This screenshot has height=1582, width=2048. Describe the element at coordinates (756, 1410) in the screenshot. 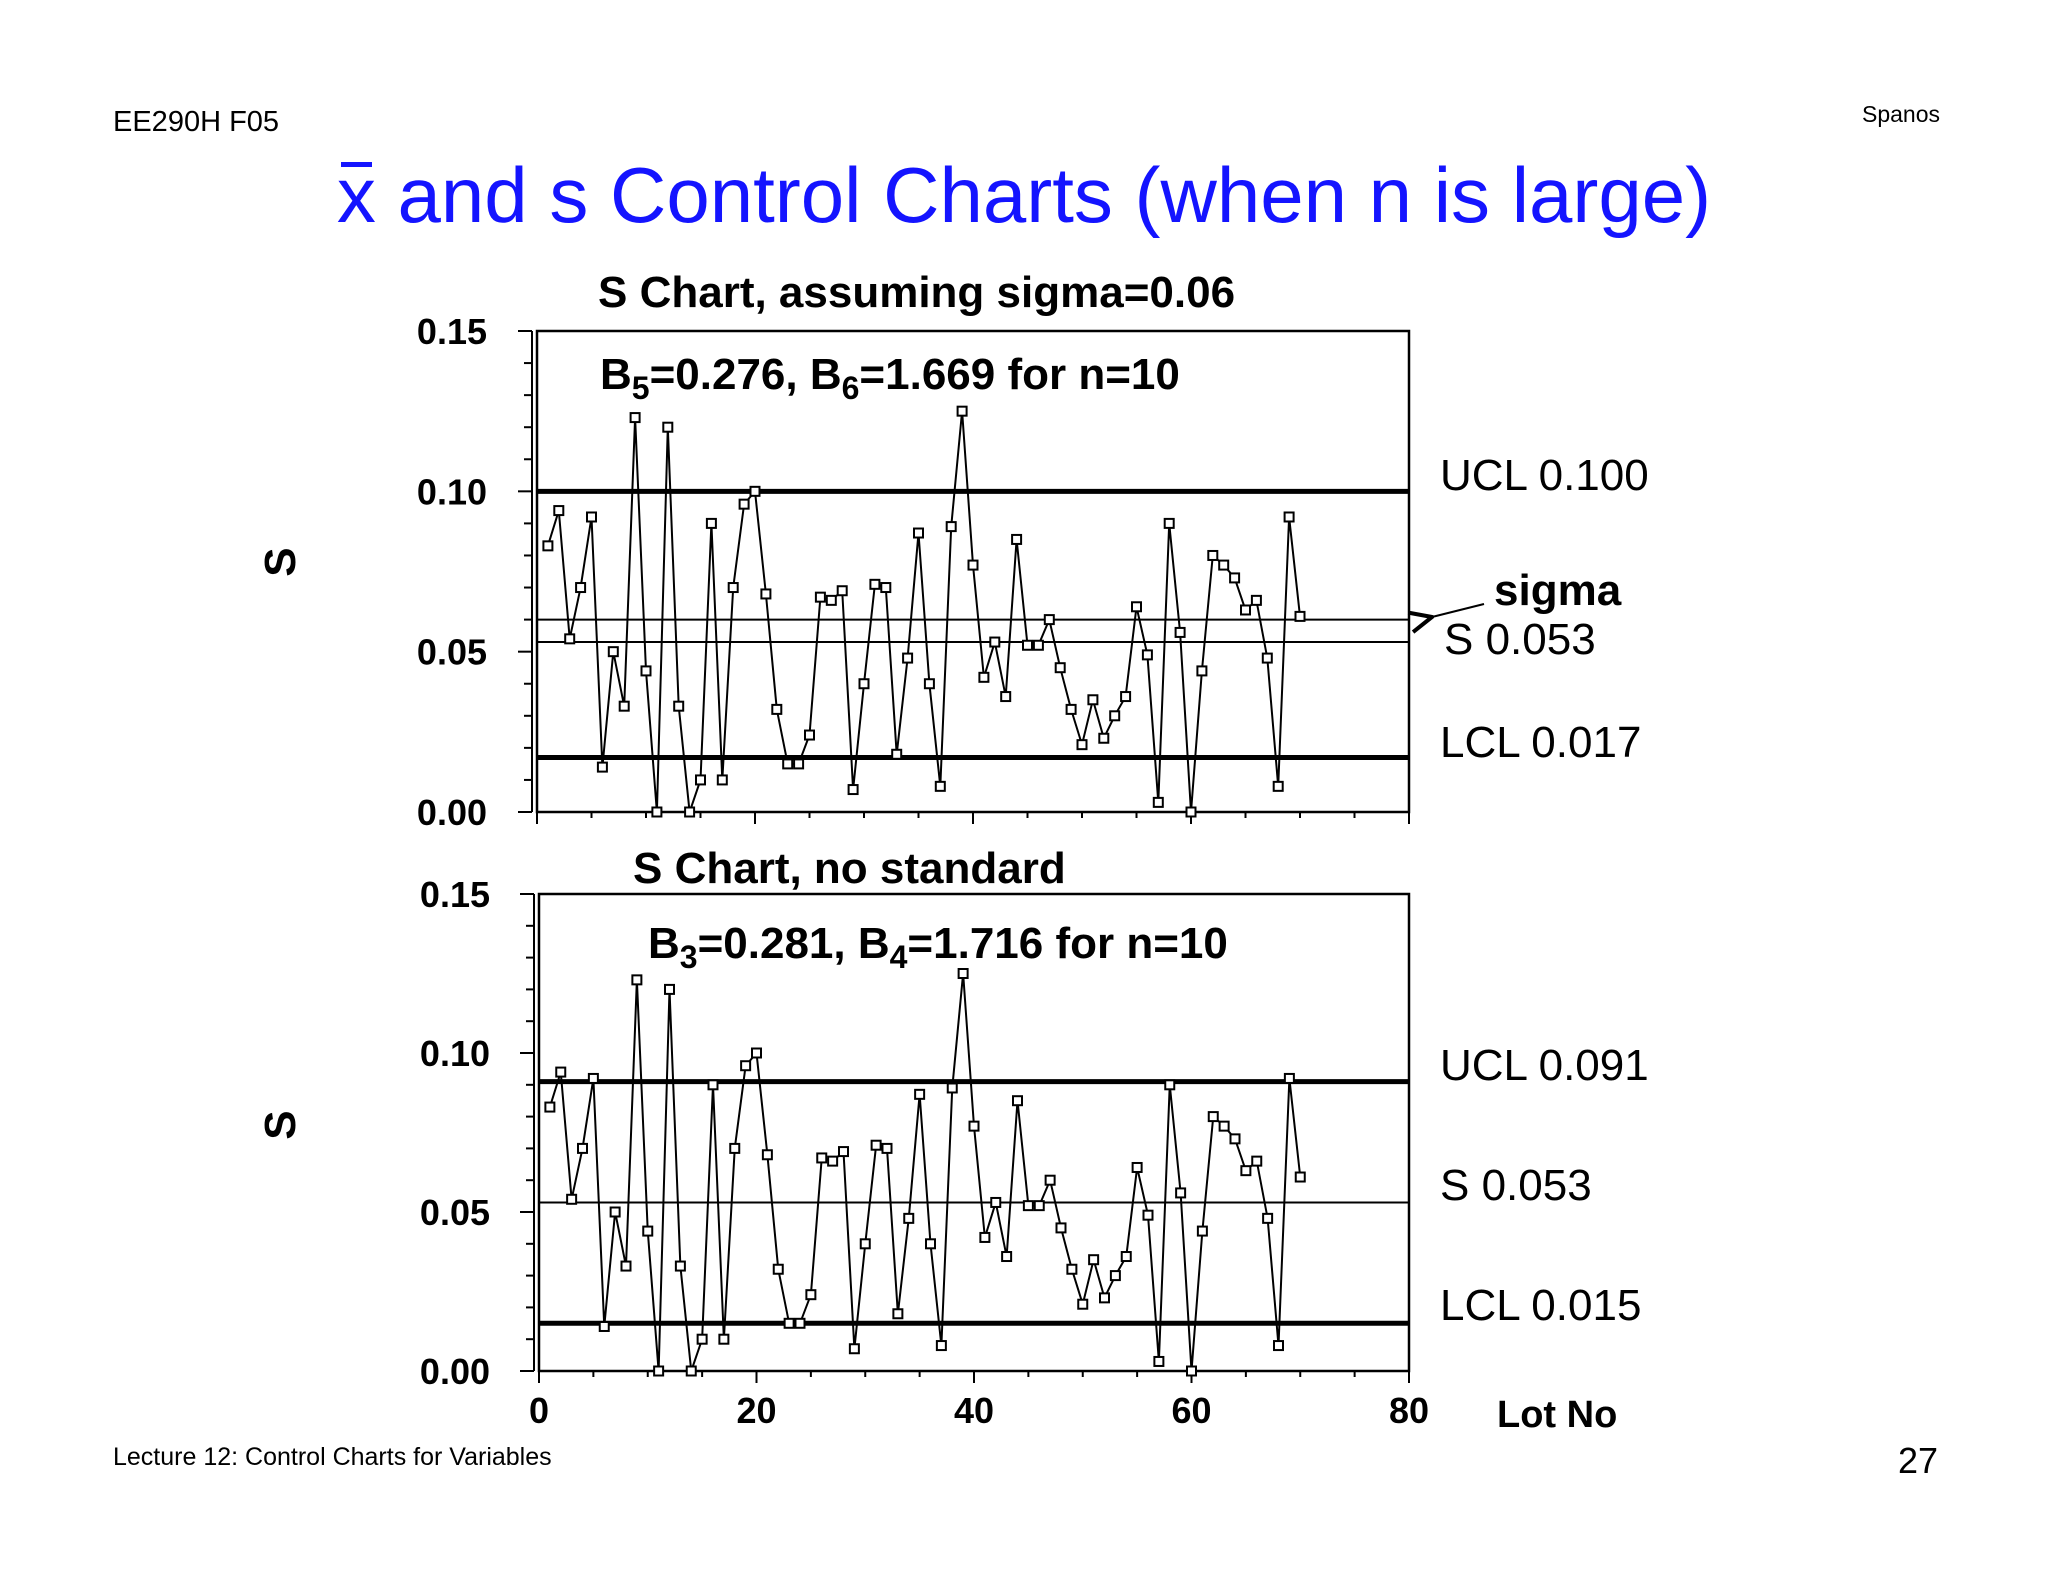

I see `x-tick-label: 20` at that location.